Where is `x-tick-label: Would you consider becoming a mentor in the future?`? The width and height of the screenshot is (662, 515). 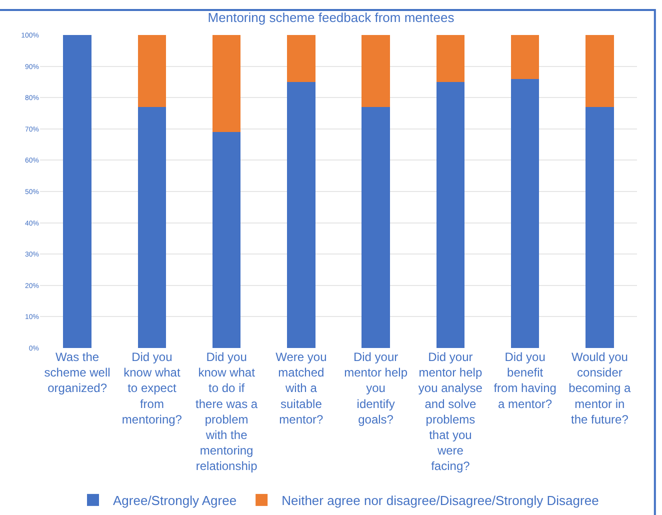 x-tick-label: Would you consider becoming a mentor in the future? is located at coordinates (600, 388).